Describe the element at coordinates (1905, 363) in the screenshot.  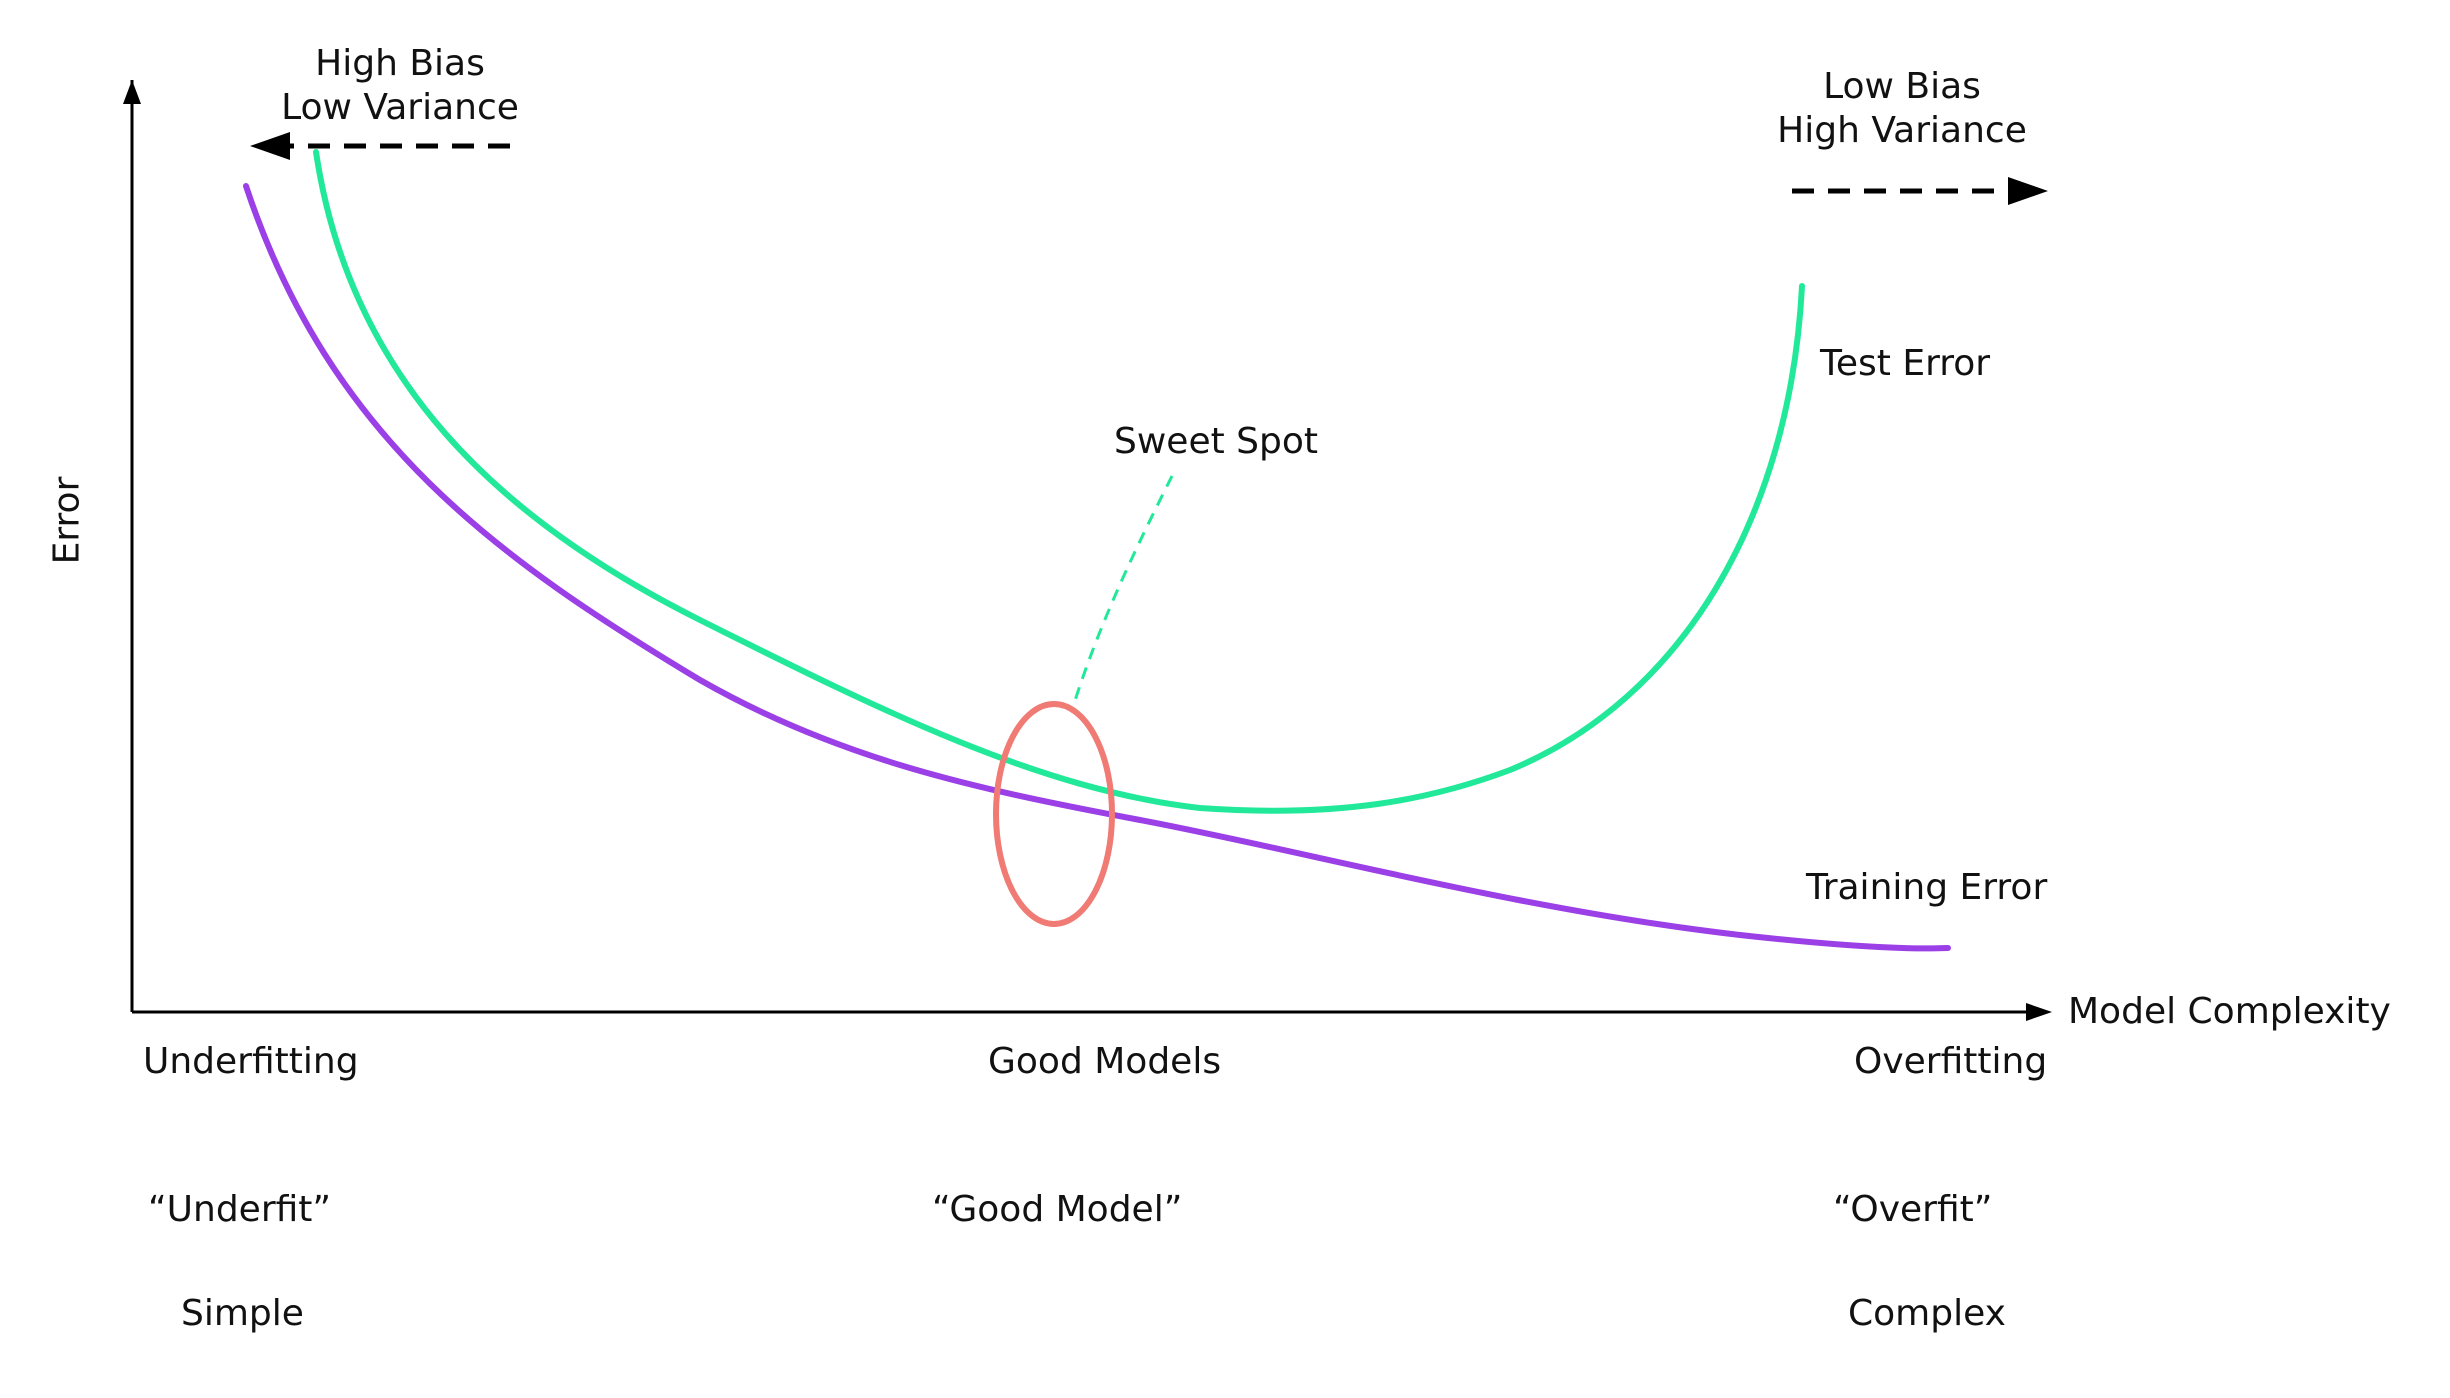
I see `test-error-label: Test Error` at that location.